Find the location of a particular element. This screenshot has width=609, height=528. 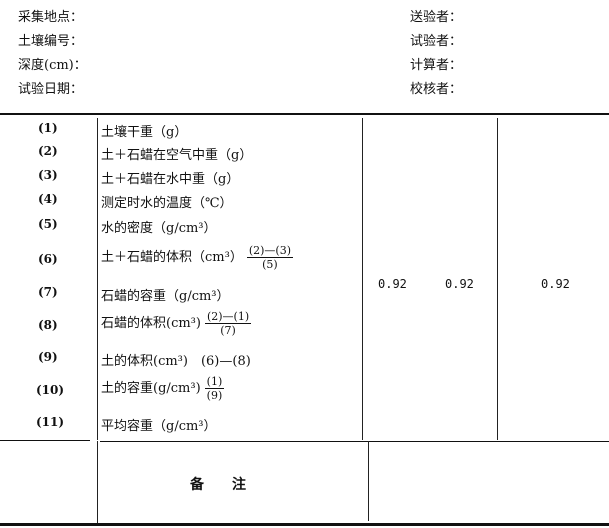

row-label: 土壤干重（g） is located at coordinates (144, 132).